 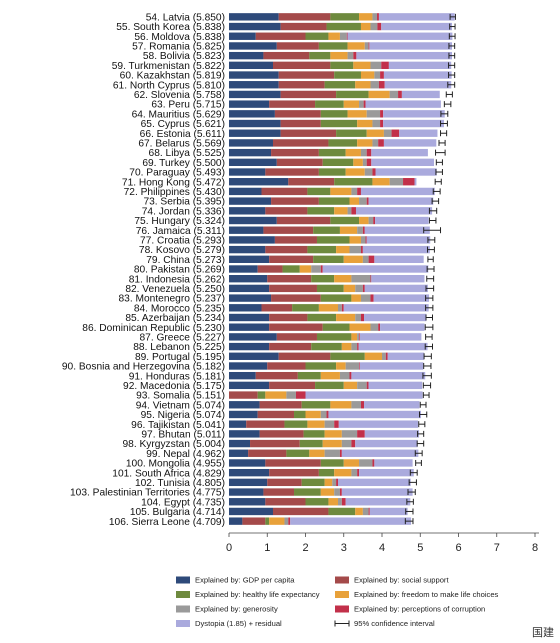 What do you see at coordinates (177, 376) in the screenshot?
I see `category-label-row-38: 91. Honduras (5.181)` at bounding box center [177, 376].